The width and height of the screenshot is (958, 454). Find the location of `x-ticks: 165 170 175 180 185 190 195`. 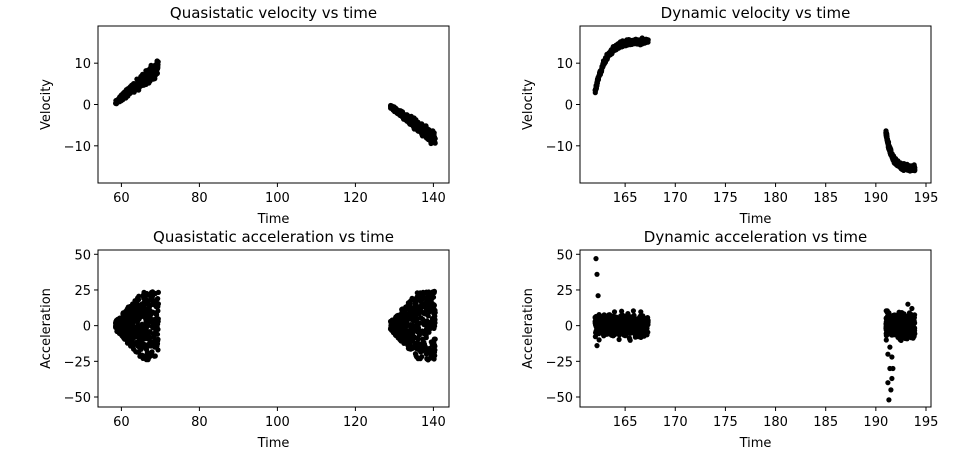

x-ticks: 165 170 175 180 185 190 195 is located at coordinates (775, 194).